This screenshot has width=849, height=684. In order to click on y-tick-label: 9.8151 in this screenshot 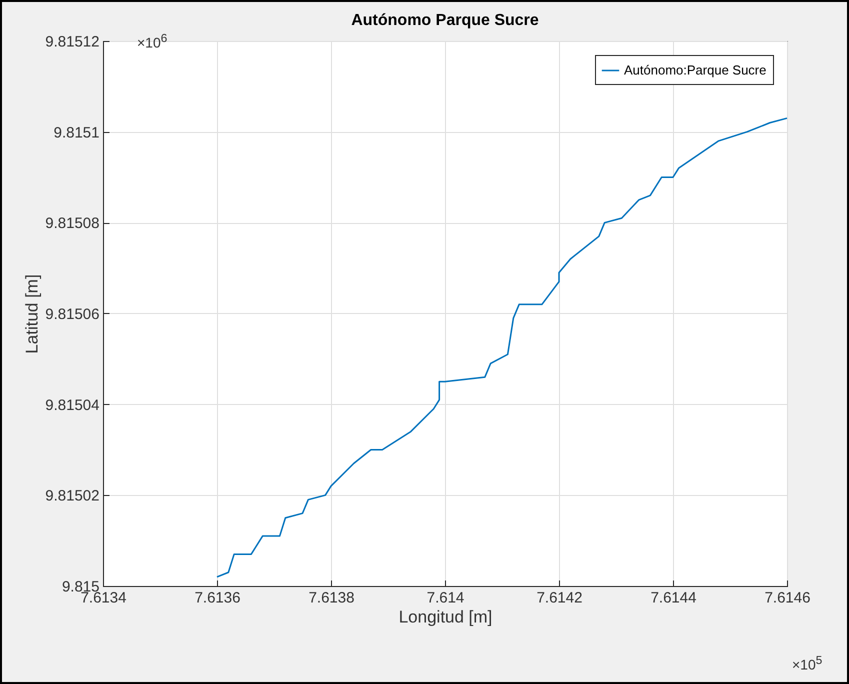, I will do `click(77, 133)`.